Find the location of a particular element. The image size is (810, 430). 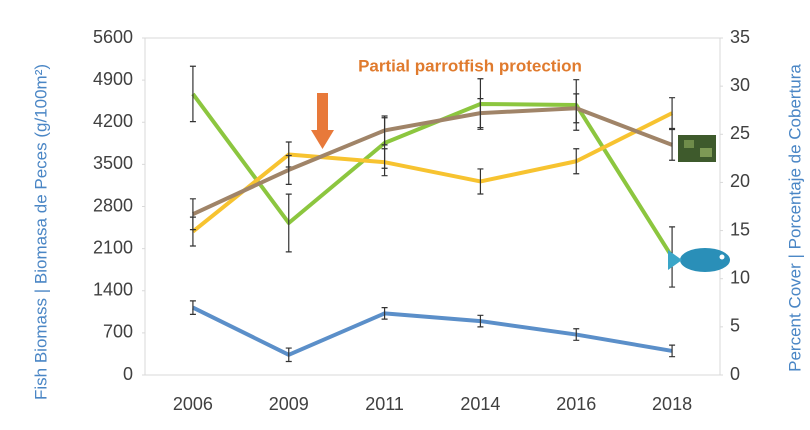

y2-tick-label: 30 is located at coordinates (740, 85).